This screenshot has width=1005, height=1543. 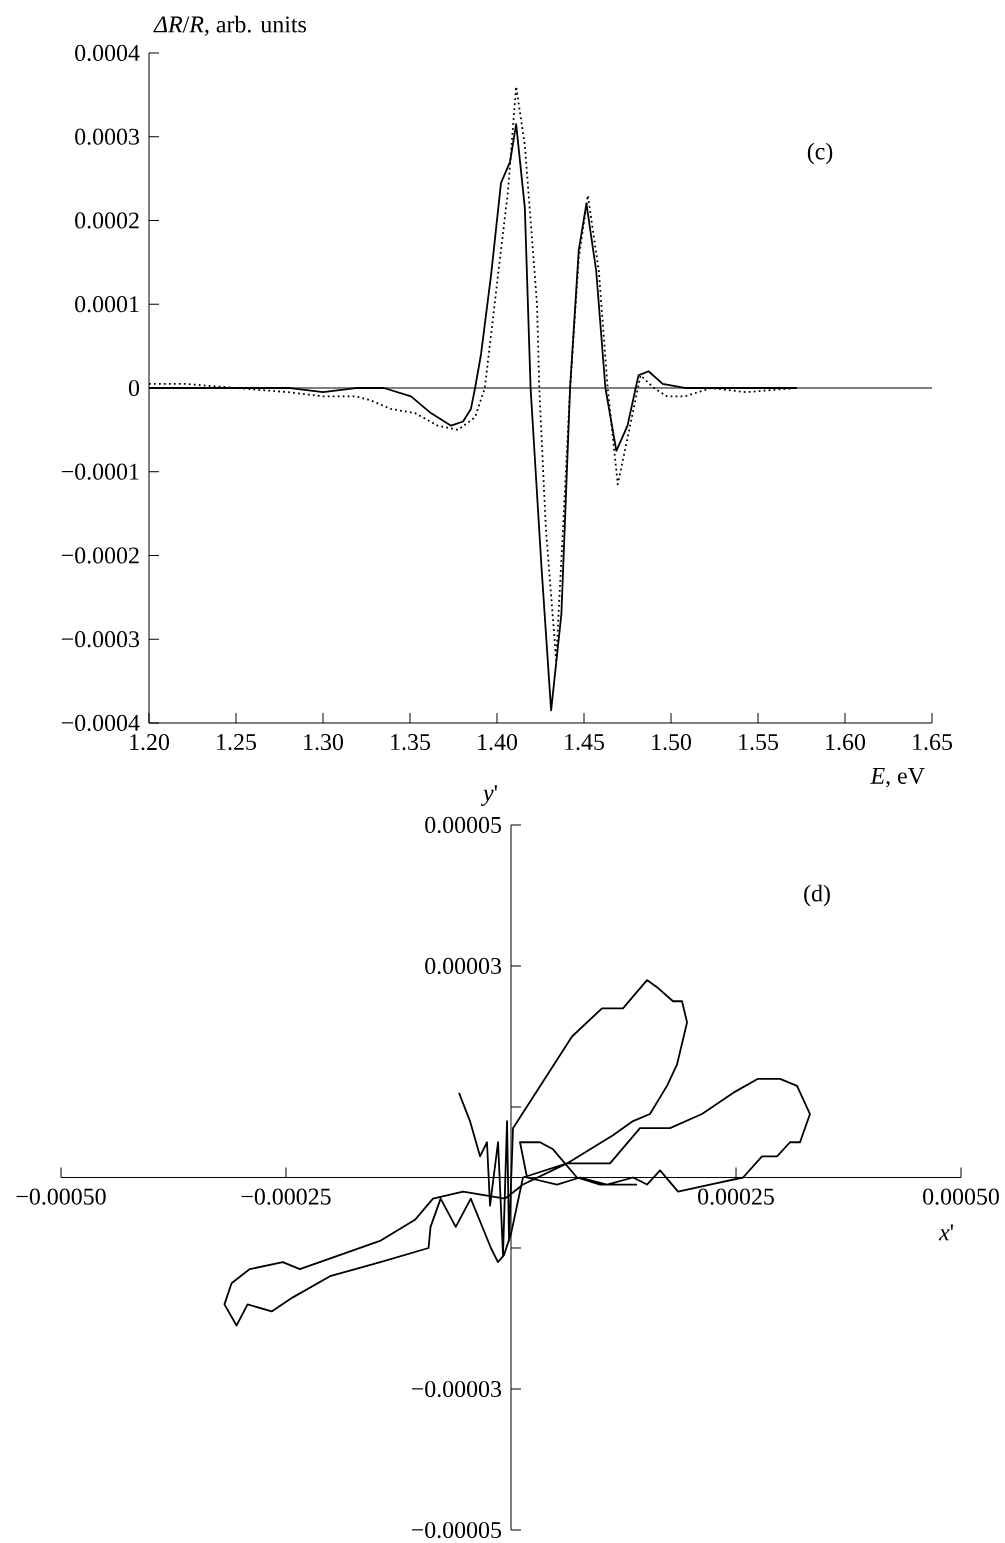 What do you see at coordinates (107, 220) in the screenshot?
I see `y-tick-label: 0.0002` at bounding box center [107, 220].